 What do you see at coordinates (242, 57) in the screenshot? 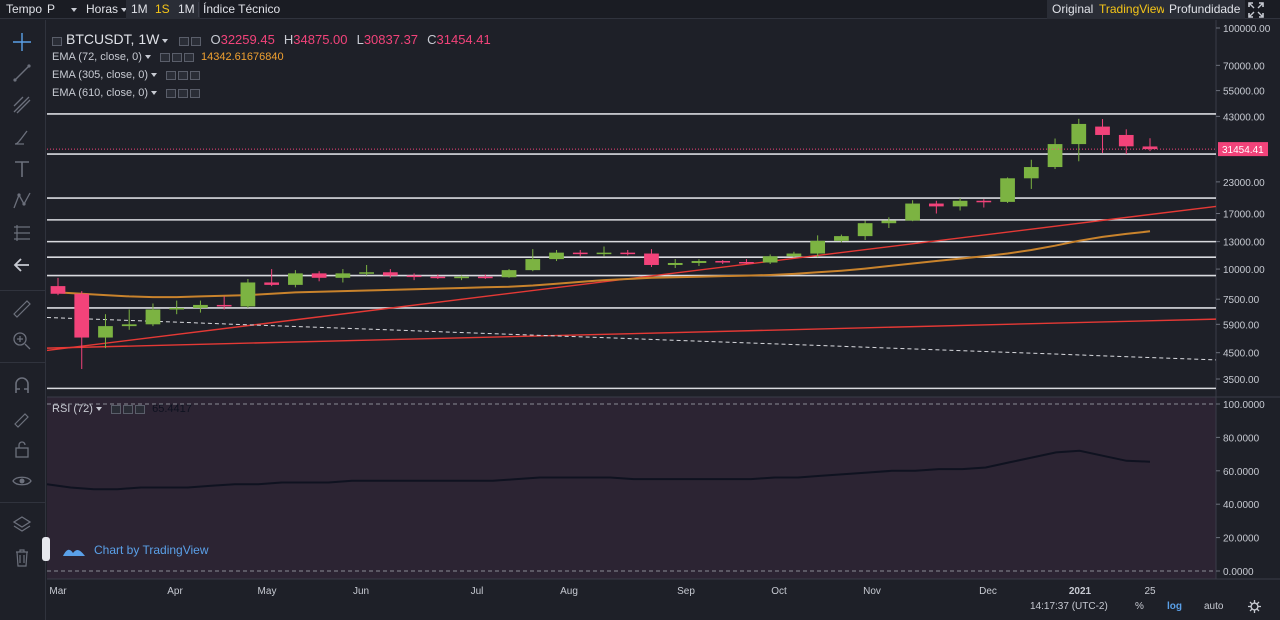
I see `ema72-value: 14342.61676840` at bounding box center [242, 57].